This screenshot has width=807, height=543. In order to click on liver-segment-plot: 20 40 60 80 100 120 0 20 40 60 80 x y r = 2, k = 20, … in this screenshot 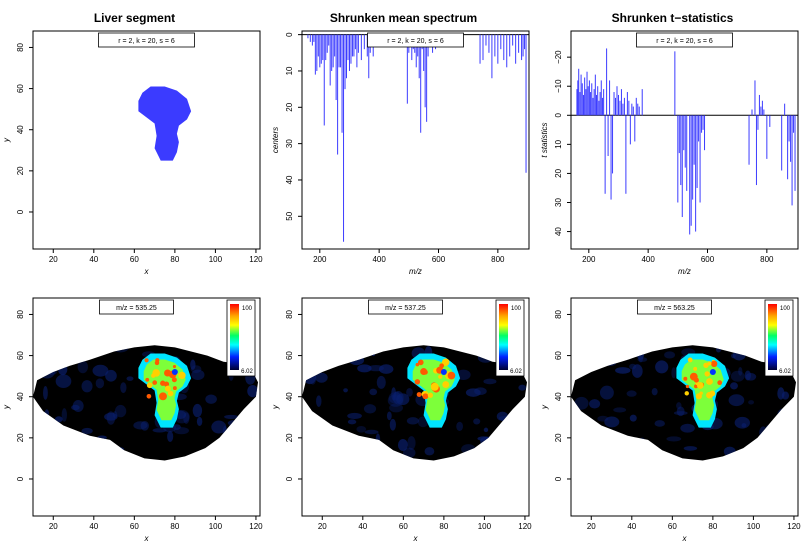, I will do `click(132, 153)`.